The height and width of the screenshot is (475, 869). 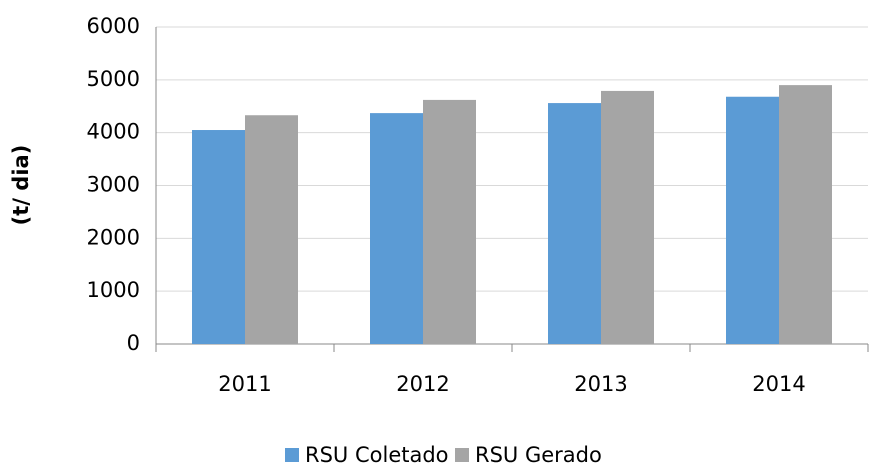 I want to click on y-tick-label: 2000, so click(x=113, y=237).